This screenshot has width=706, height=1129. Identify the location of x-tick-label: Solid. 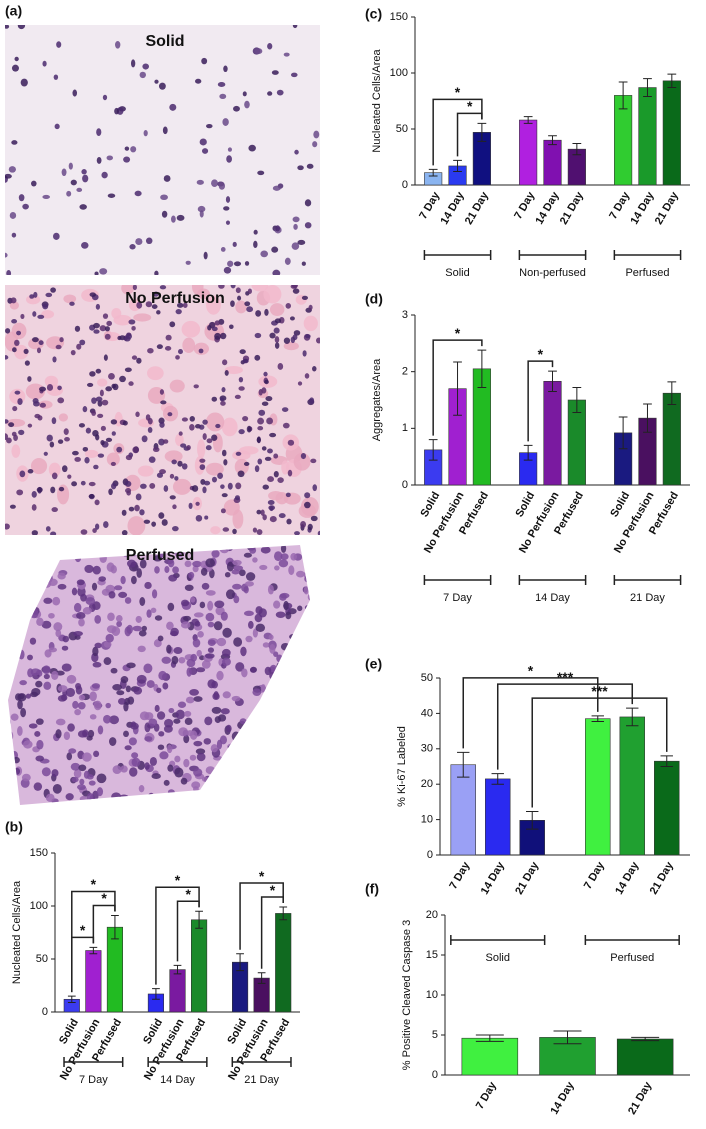
(620, 504).